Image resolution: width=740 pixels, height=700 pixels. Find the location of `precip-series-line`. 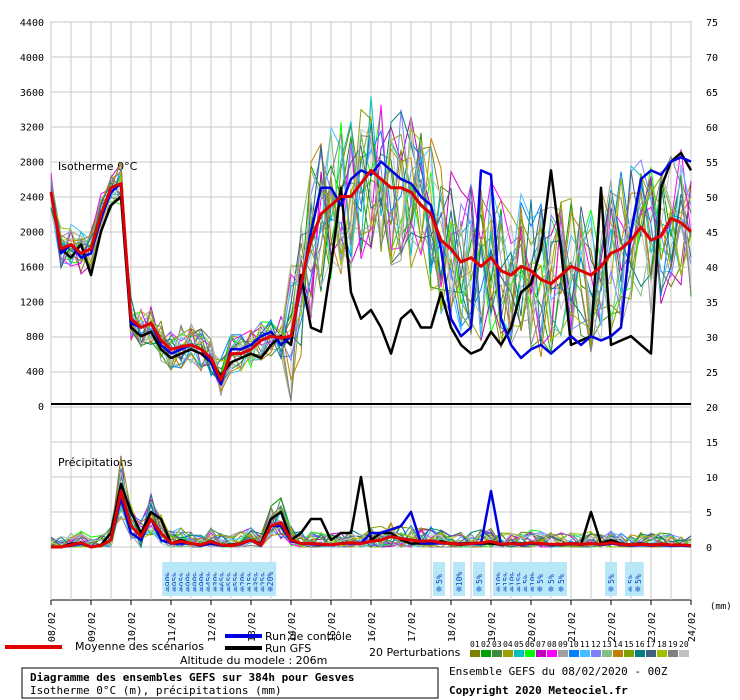

precip-series-line is located at coordinates (371, 519).